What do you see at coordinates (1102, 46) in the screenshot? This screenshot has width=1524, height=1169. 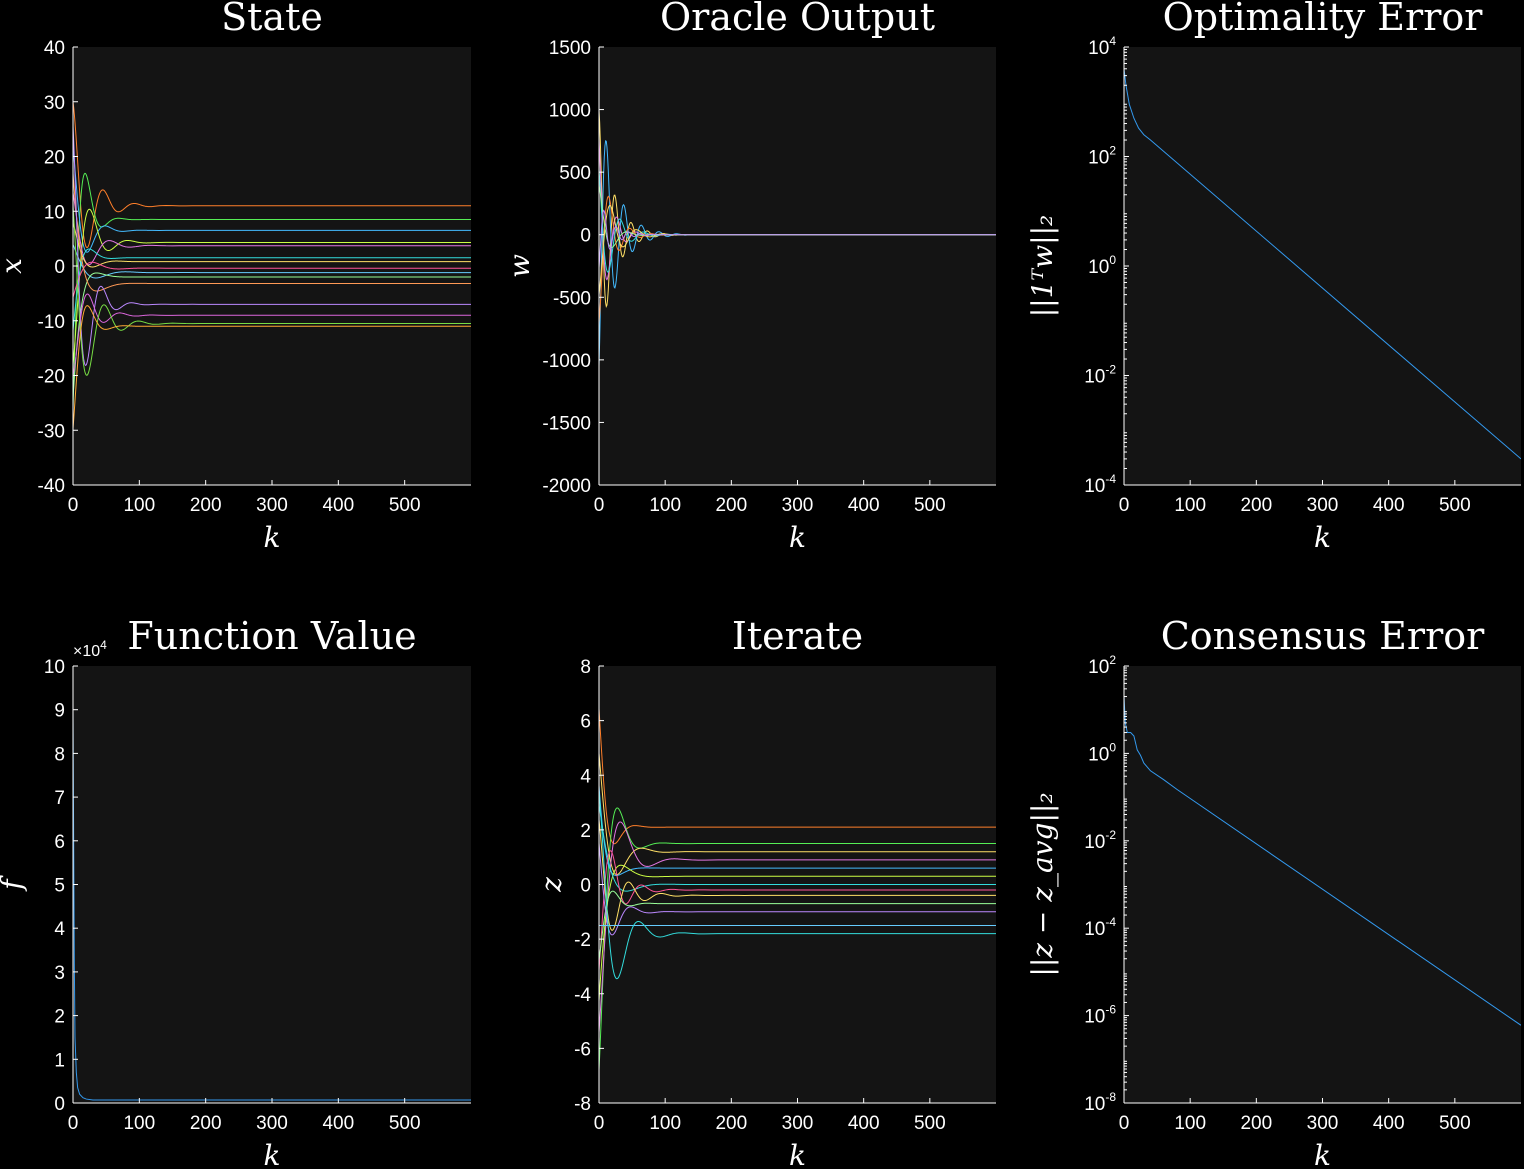 I see `y-tick-label: 10⁴` at bounding box center [1102, 46].